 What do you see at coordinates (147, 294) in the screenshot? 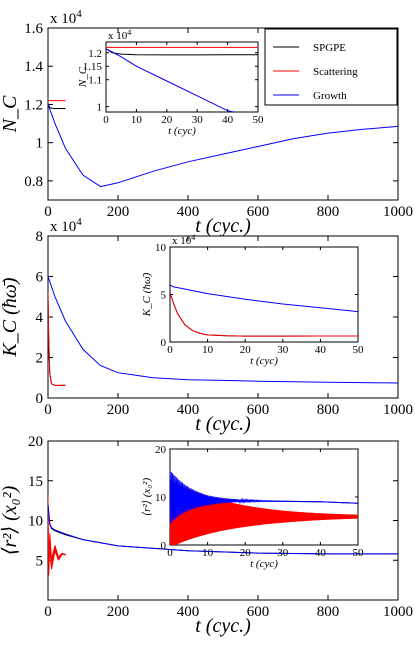
I see `panel2-inset-ylabel: K_C (ħω̄)` at bounding box center [147, 294].